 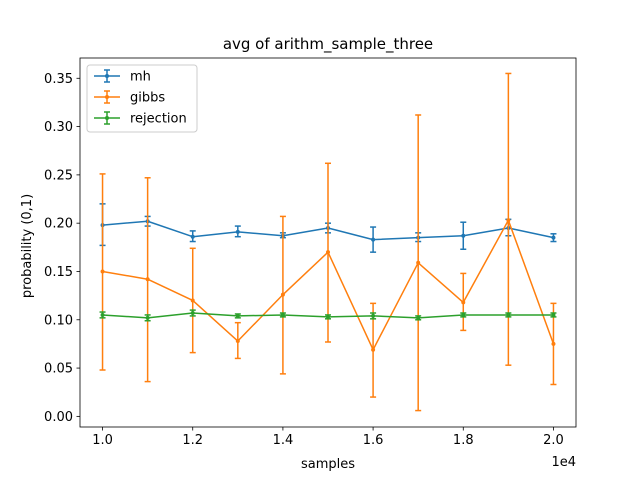 What do you see at coordinates (140, 77) in the screenshot?
I see `legend-label: mh` at bounding box center [140, 77].